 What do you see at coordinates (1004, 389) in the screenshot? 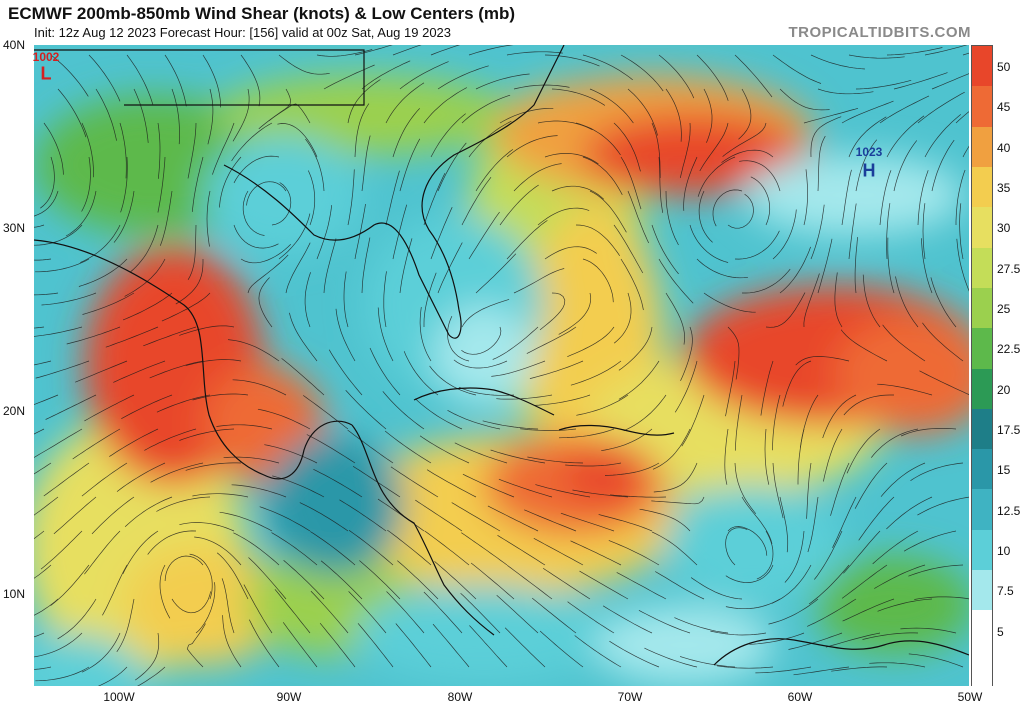
I see `colorbar-label: 20` at bounding box center [1004, 389].